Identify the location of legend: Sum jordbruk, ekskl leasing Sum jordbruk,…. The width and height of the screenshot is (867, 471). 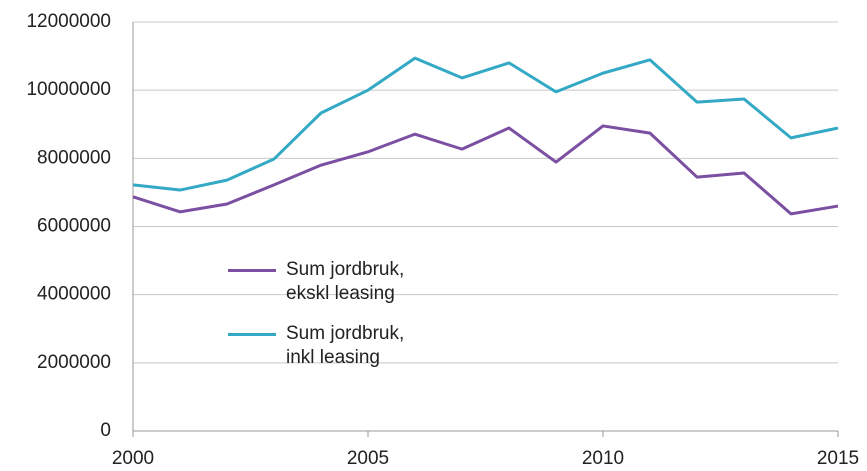
(328, 322).